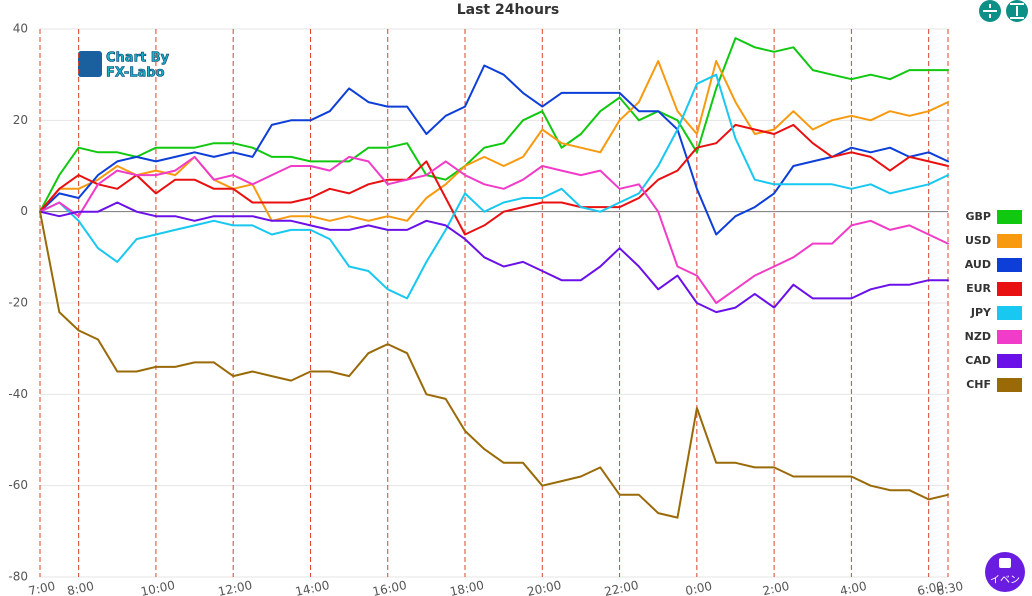 This screenshot has height=596, width=1032. What do you see at coordinates (978, 384) in the screenshot?
I see `legend-label: CHF` at bounding box center [978, 384].